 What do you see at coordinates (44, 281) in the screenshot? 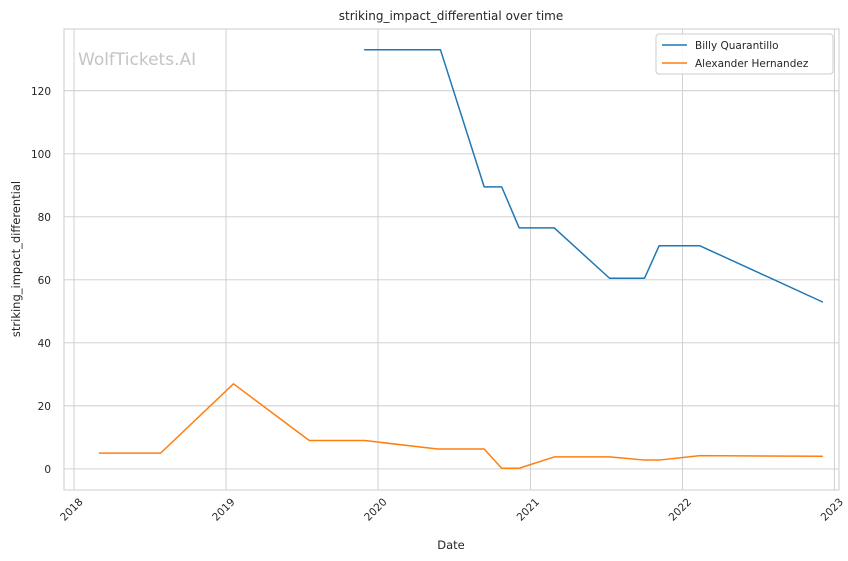
I see `y-tick-label: 60` at bounding box center [44, 281].